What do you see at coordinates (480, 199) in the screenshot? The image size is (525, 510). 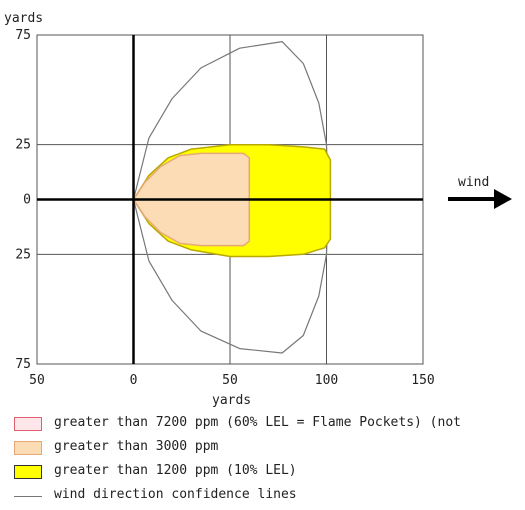 I see `wind-arrow-icon` at bounding box center [480, 199].